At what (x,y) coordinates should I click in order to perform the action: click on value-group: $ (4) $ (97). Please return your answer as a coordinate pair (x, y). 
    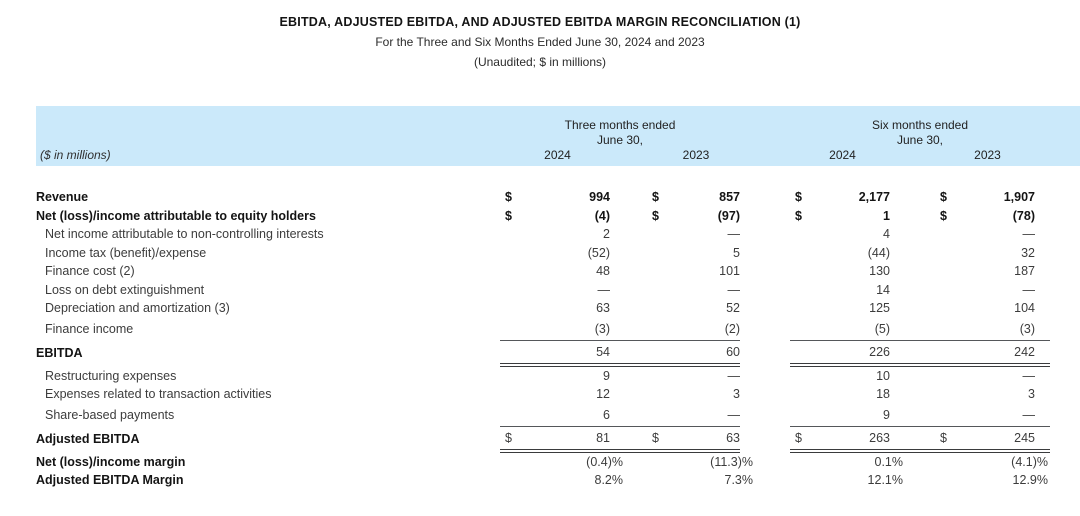
    Looking at the image, I should click on (620, 216).